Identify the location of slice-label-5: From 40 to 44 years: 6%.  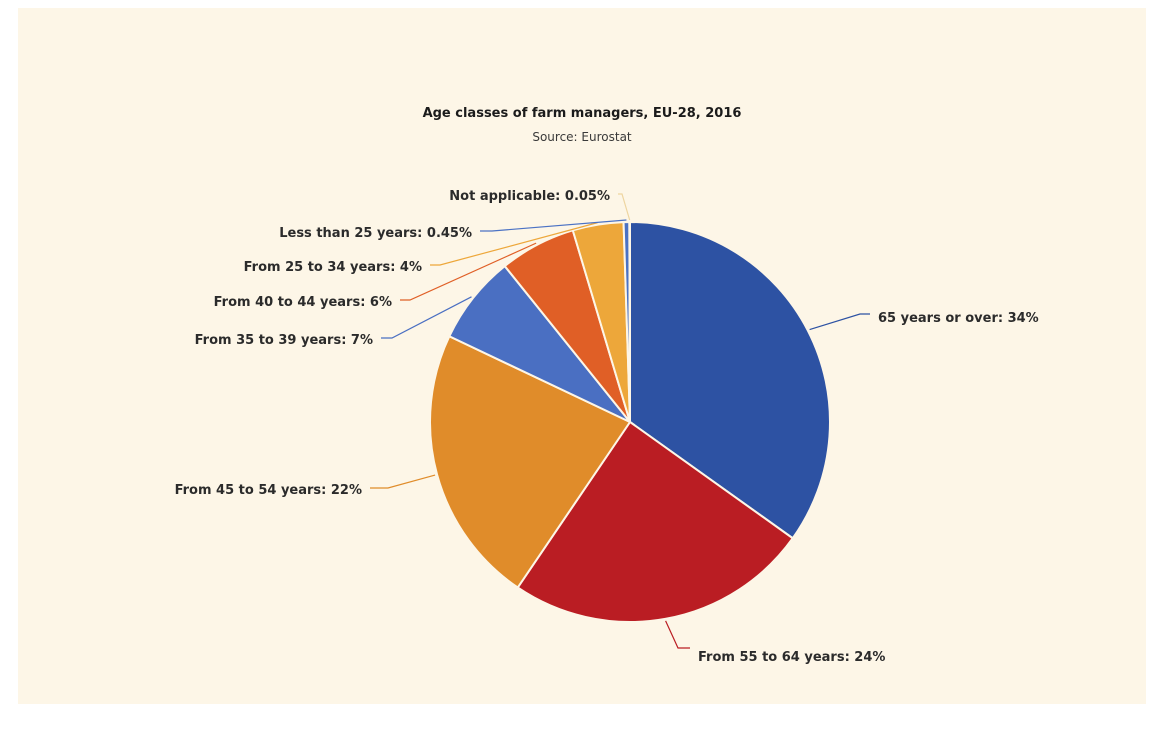
(303, 302).